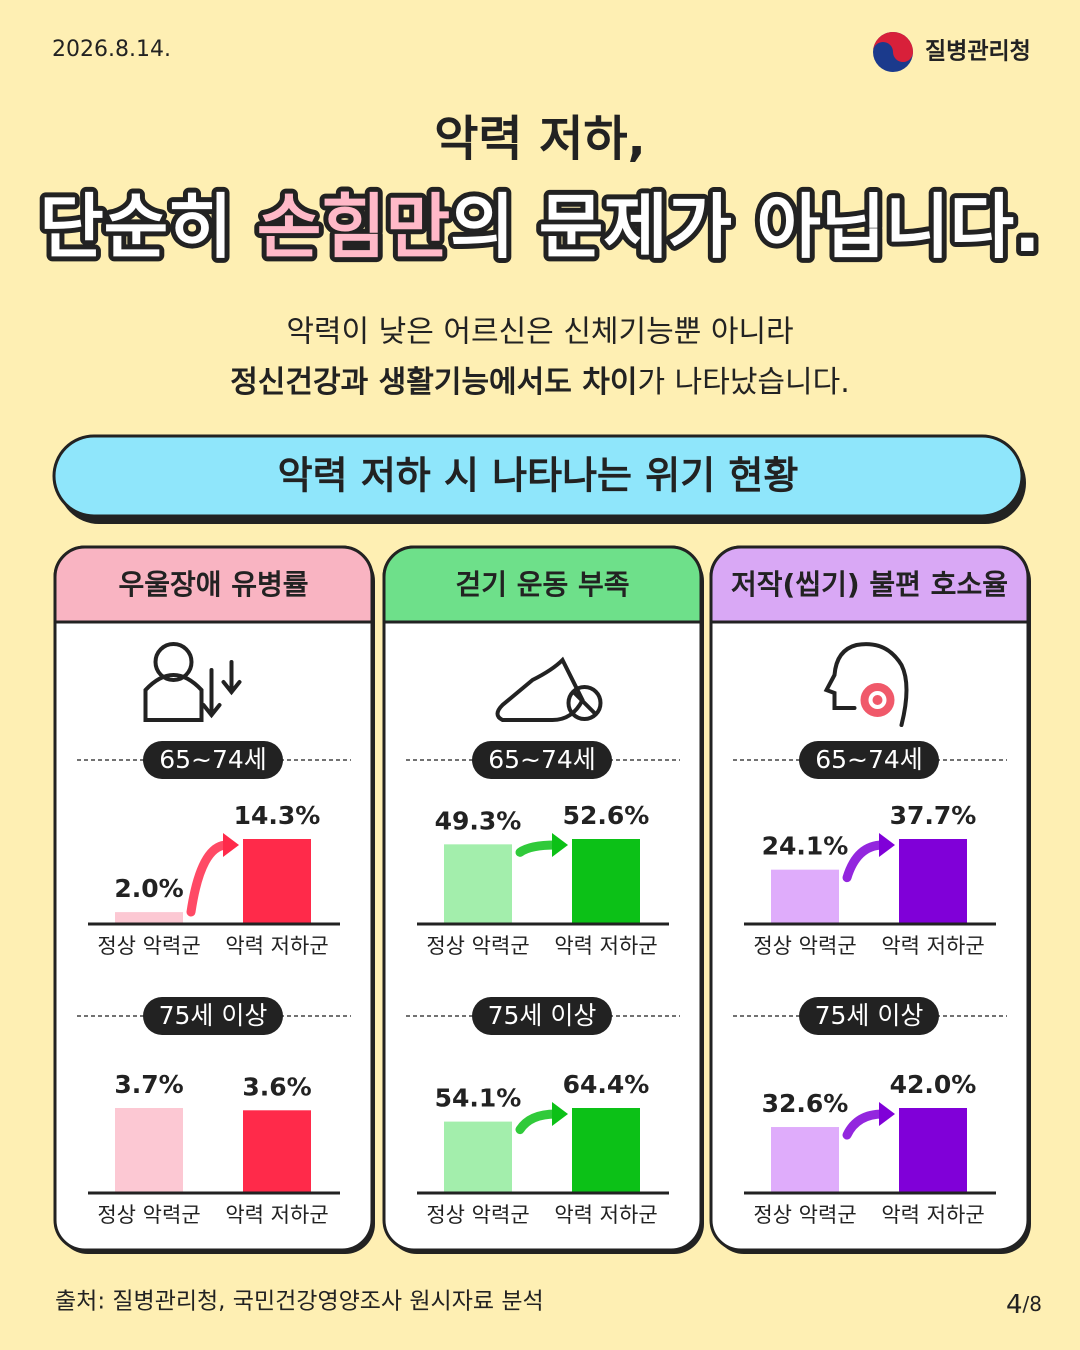  Describe the element at coordinates (478, 820) in the screenshot. I see `value-label: 49.3%` at that location.